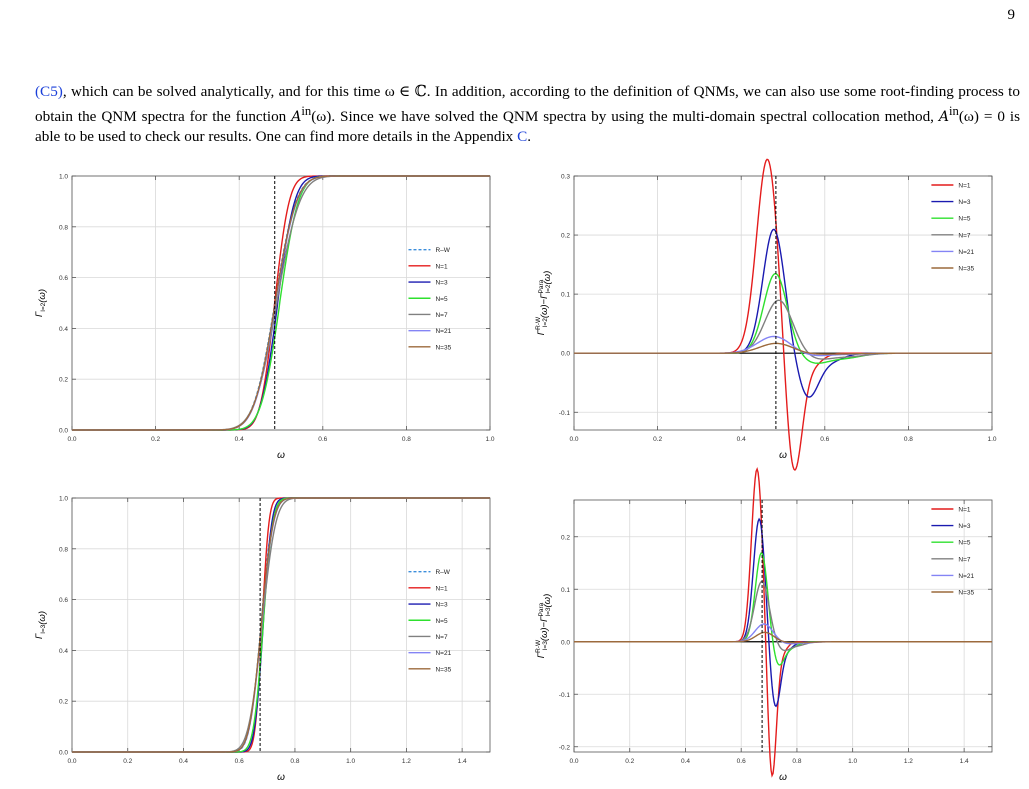 The width and height of the screenshot is (1029, 789). What do you see at coordinates (522, 137) in the screenshot?
I see `ref-appendix-c-link: C` at bounding box center [522, 137].